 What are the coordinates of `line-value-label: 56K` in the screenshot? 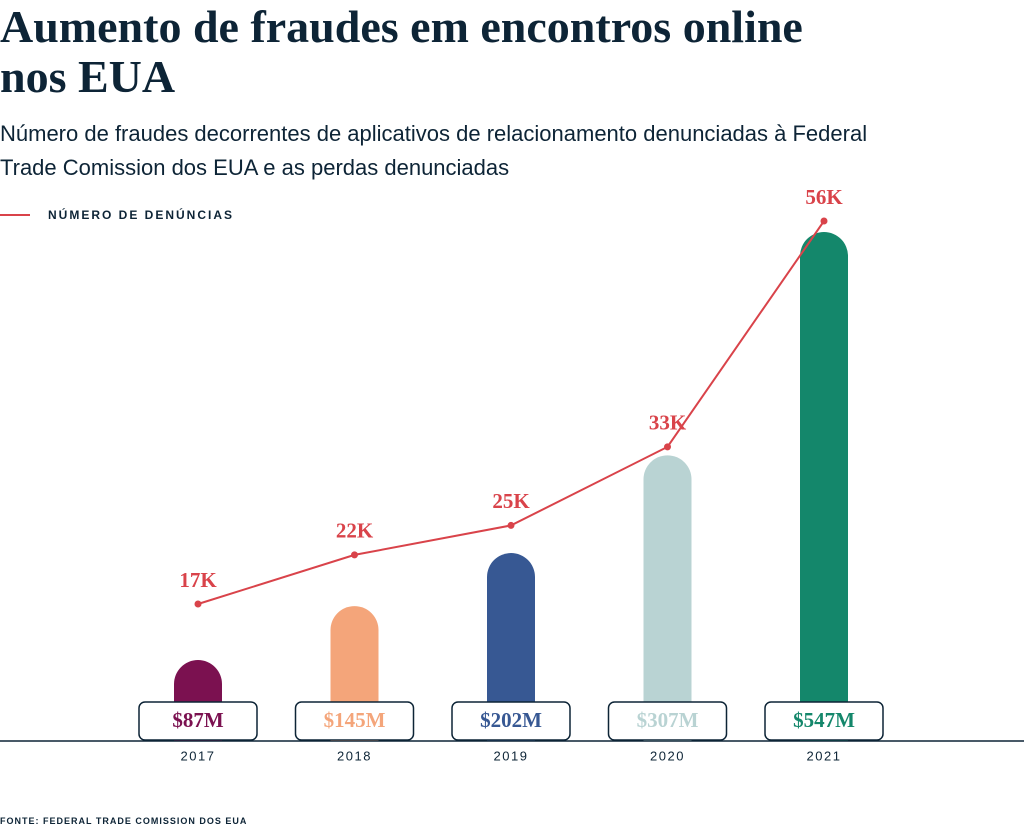 It's located at (824, 197).